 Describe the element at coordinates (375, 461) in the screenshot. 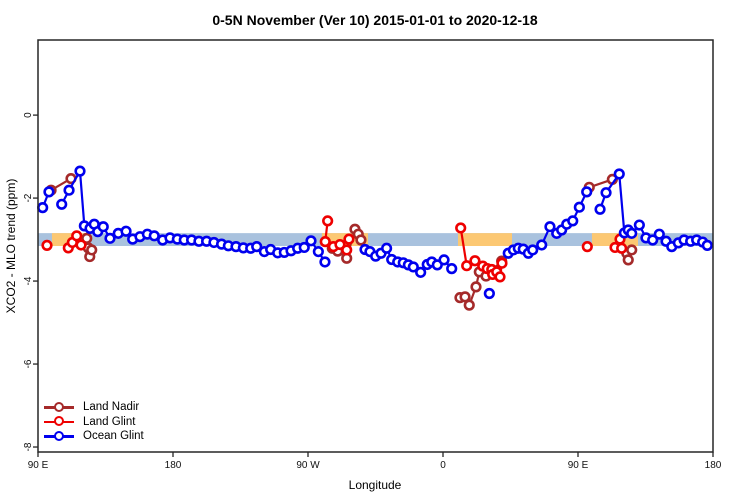

I see `x-axis: 90 E 180 90 W 0 90 E 180` at that location.